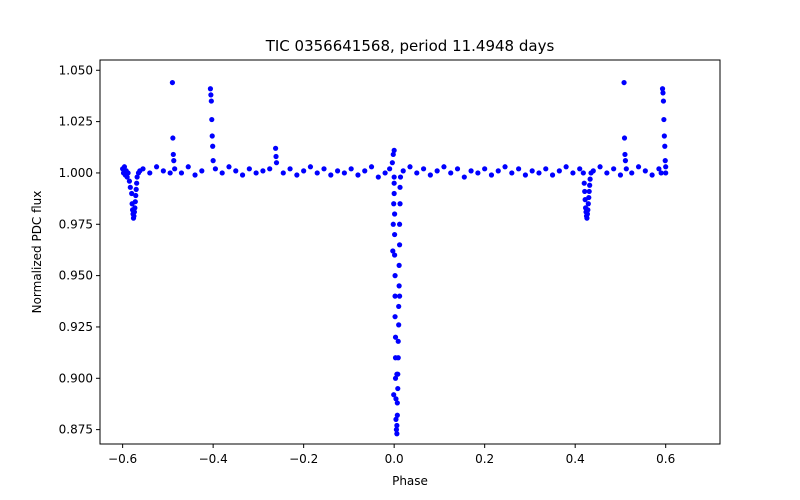  I want to click on x-tick-label: 0.6, so click(665, 459).